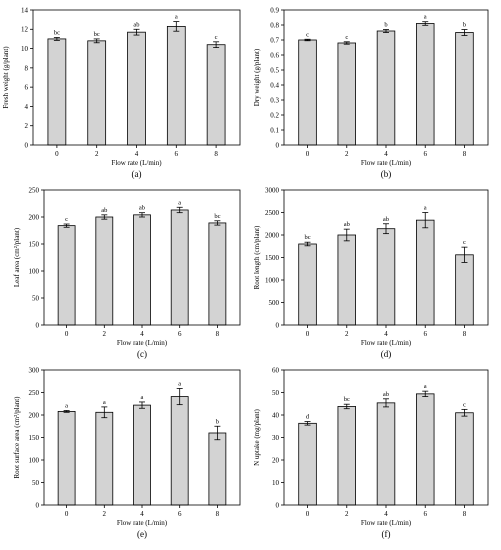 The width and height of the screenshot is (501, 550). What do you see at coordinates (274, 55) in the screenshot?
I see `y-tick-label: 0.6` at bounding box center [274, 55].